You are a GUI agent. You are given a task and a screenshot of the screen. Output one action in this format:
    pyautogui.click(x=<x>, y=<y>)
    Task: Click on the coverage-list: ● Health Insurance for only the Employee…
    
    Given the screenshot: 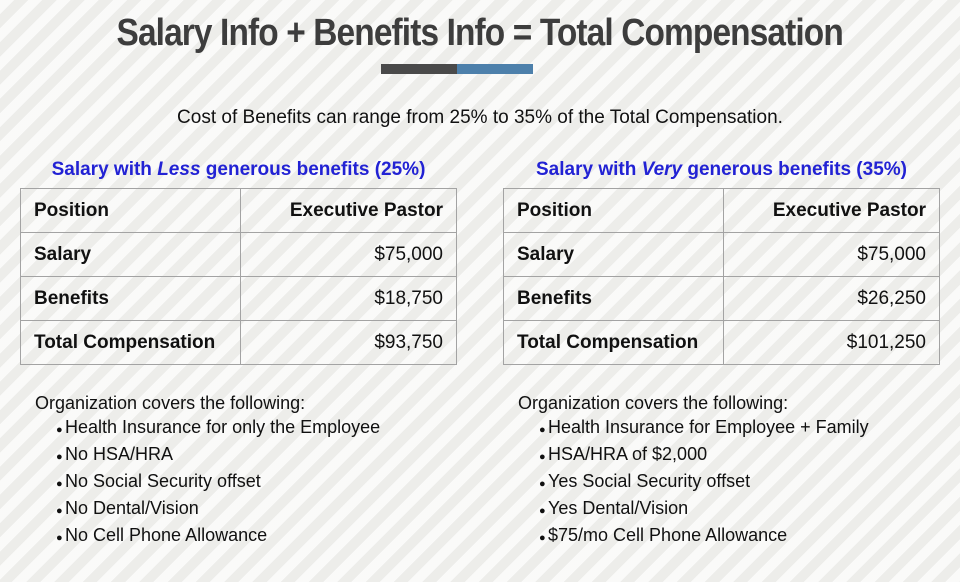 What is the action you would take?
    pyautogui.click(x=246, y=482)
    